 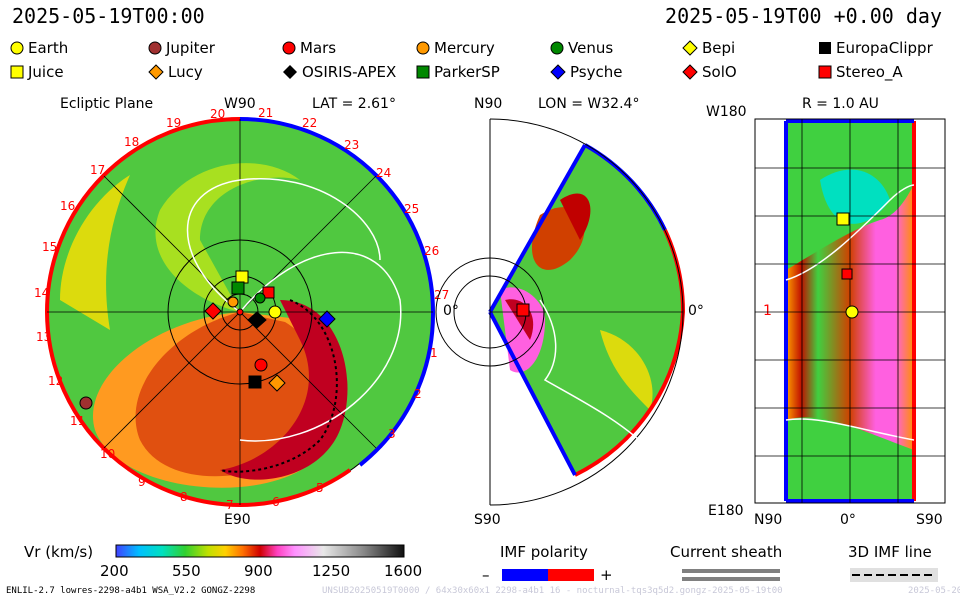 I want to click on svg-text: 19, so click(x=173, y=123).